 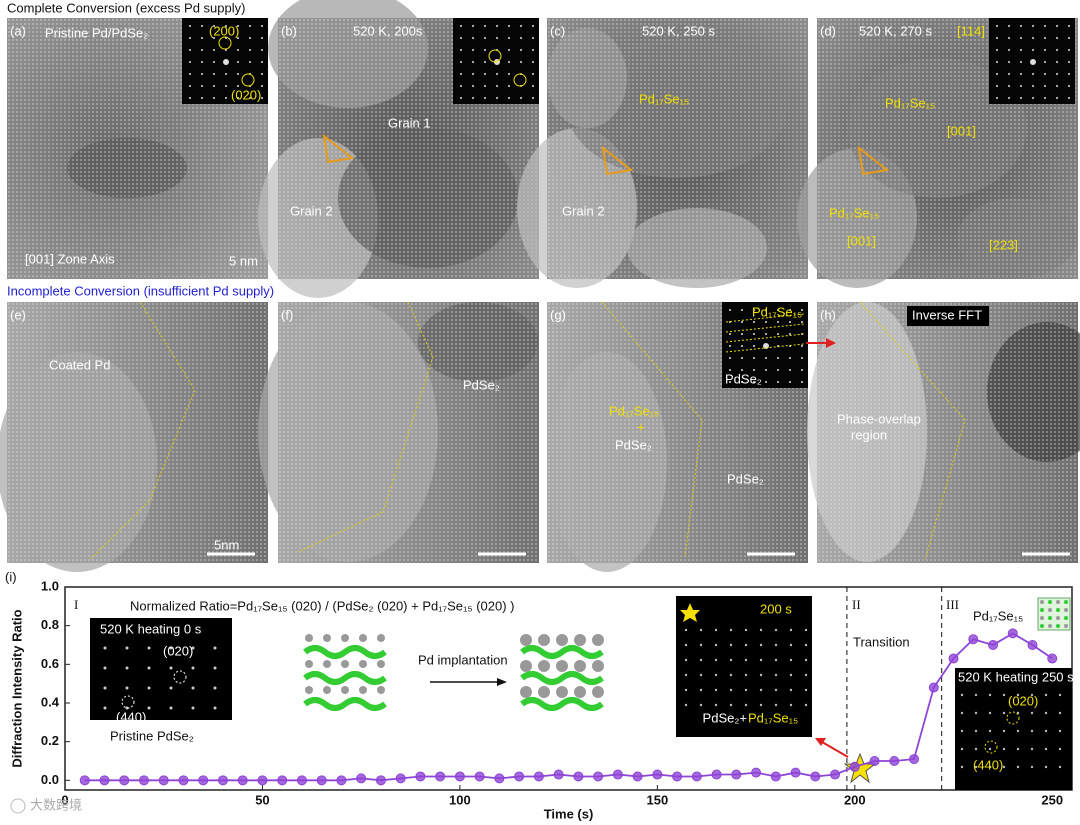 I want to click on panel-text: [114], so click(x=971, y=30).